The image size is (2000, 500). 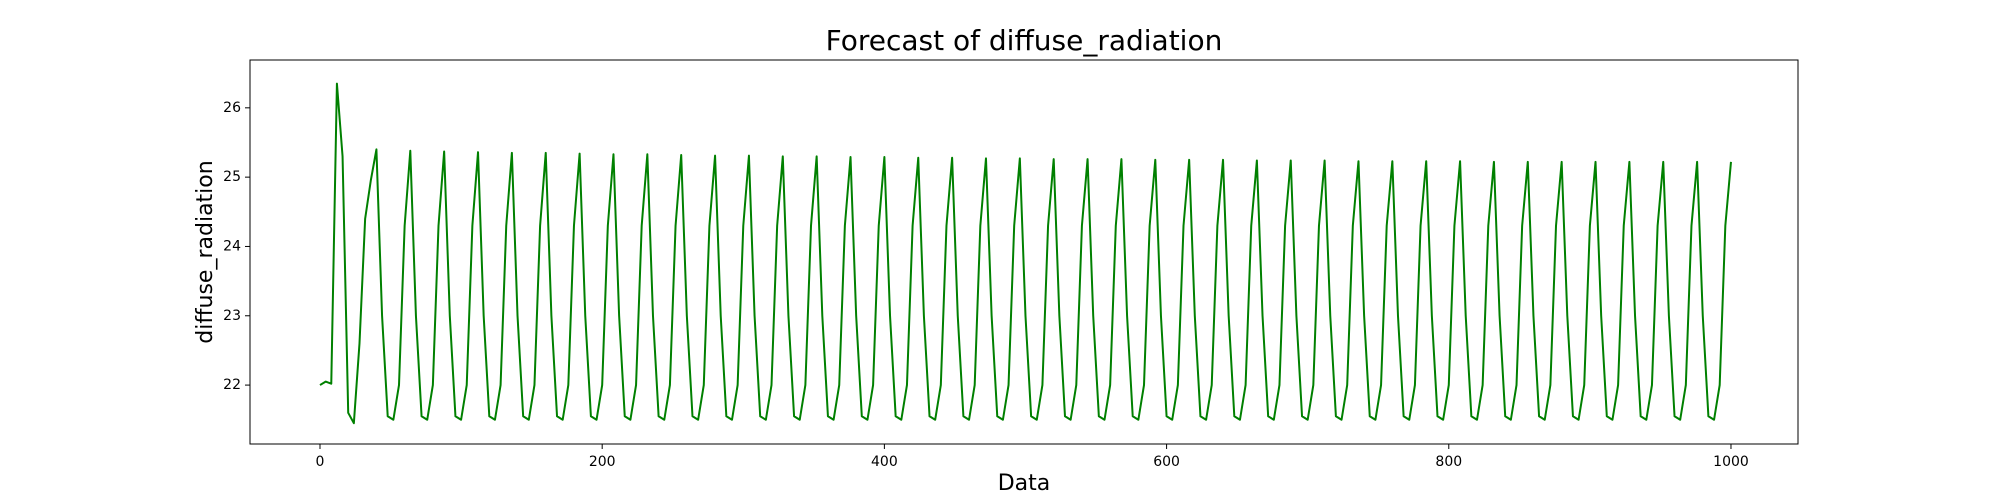 I want to click on y-tick-label: 22, so click(x=232, y=385).